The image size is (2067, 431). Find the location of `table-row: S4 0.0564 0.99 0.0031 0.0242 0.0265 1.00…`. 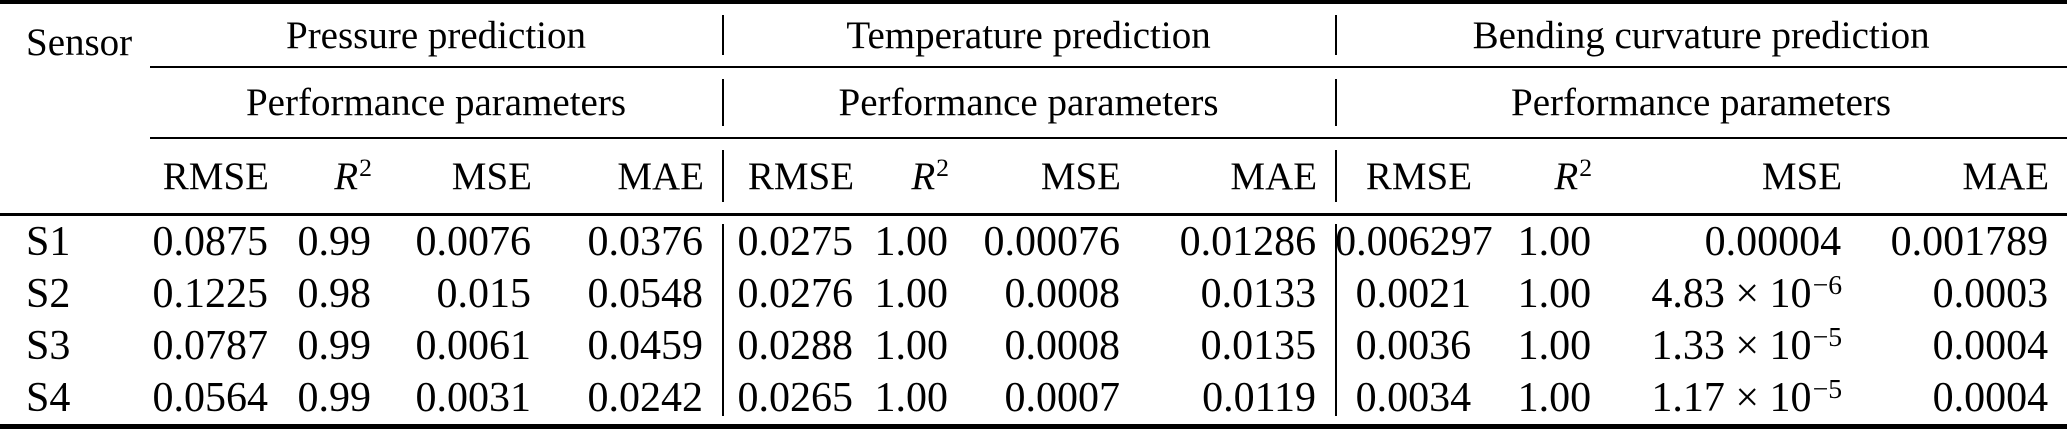

table-row: S4 0.0564 0.99 0.0031 0.0242 0.0265 1.00… is located at coordinates (1033, 399).